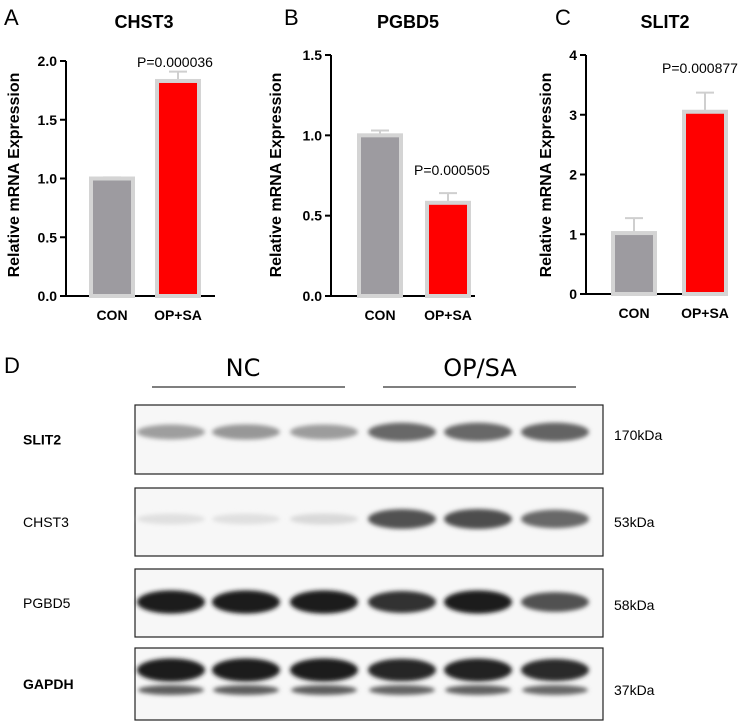 This screenshot has height=722, width=750. Describe the element at coordinates (291, 17) in the screenshot. I see `panel-letter-b: B` at that location.